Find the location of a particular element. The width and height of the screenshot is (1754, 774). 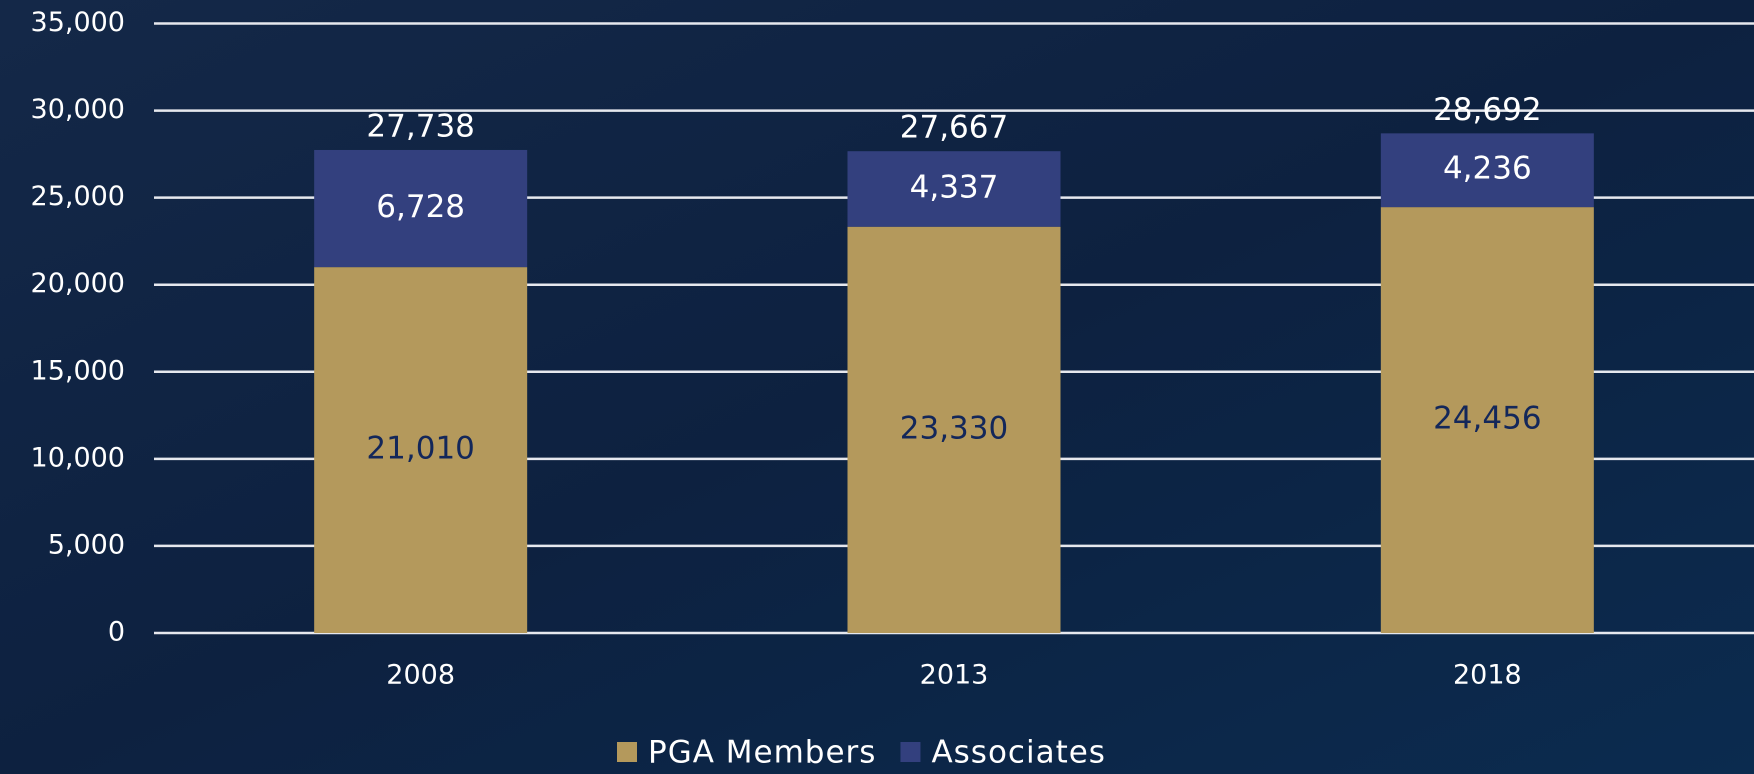

y-tick-label: 35,000 is located at coordinates (78, 22).